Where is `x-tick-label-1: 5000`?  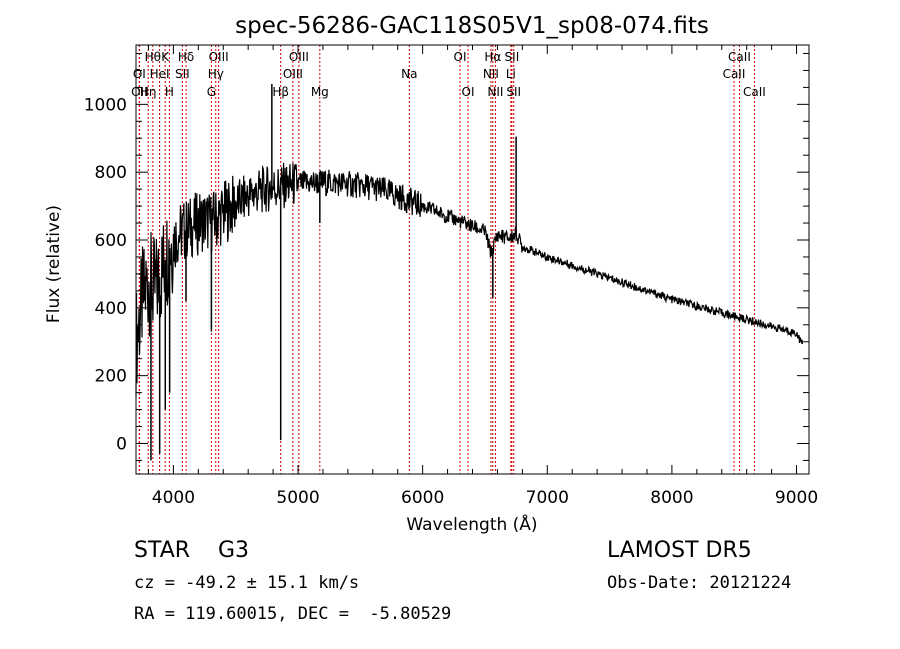
x-tick-label-1: 5000 is located at coordinates (297, 498).